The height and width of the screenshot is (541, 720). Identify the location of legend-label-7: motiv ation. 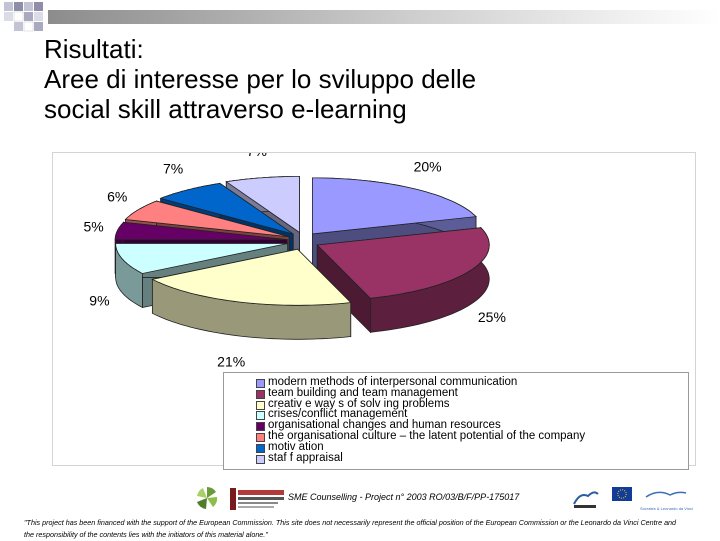
(296, 446).